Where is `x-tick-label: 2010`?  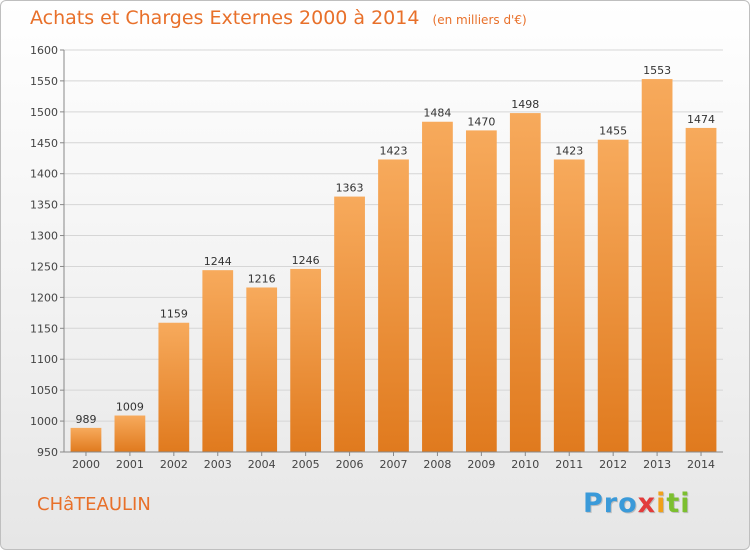 x-tick-label: 2010 is located at coordinates (525, 464).